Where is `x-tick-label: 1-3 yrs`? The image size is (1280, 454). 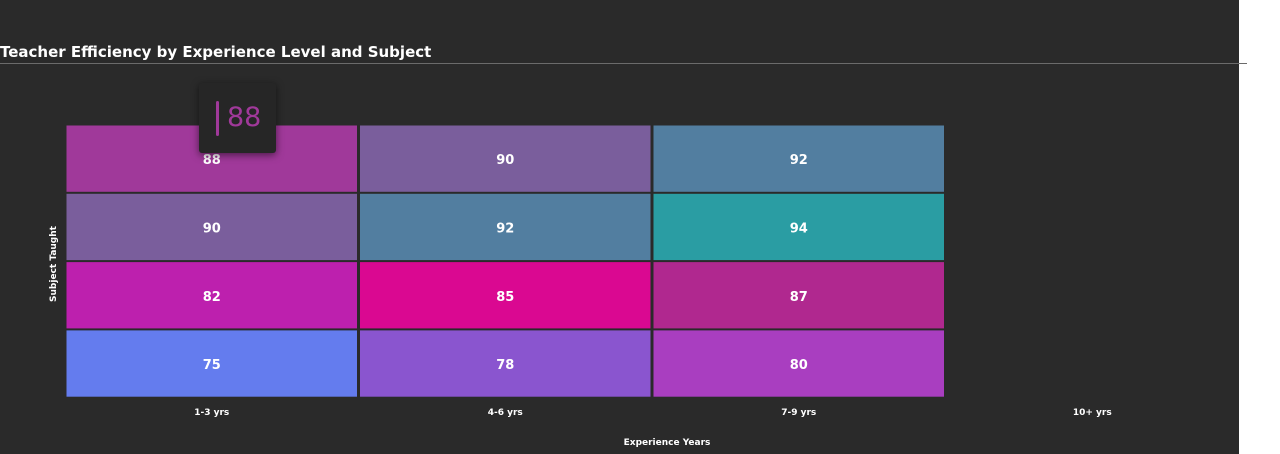 x-tick-label: 1-3 yrs is located at coordinates (211, 413).